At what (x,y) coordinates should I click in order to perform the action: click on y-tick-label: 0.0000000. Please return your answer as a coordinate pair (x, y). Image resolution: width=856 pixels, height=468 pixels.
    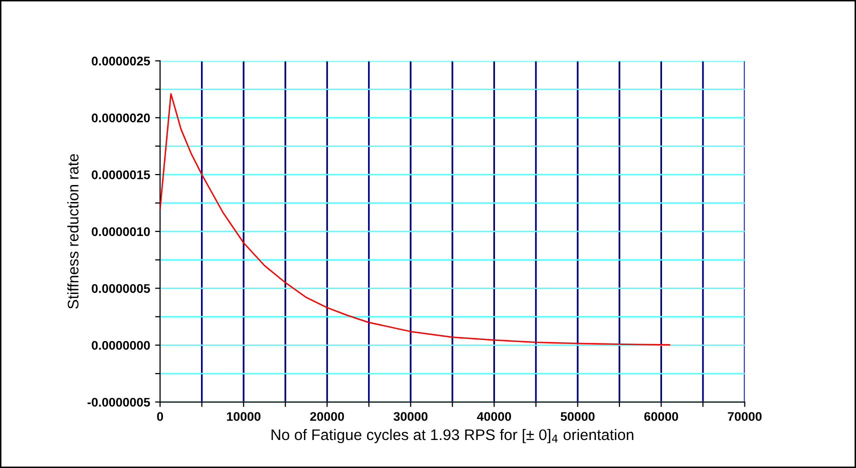
    Looking at the image, I should click on (121, 345).